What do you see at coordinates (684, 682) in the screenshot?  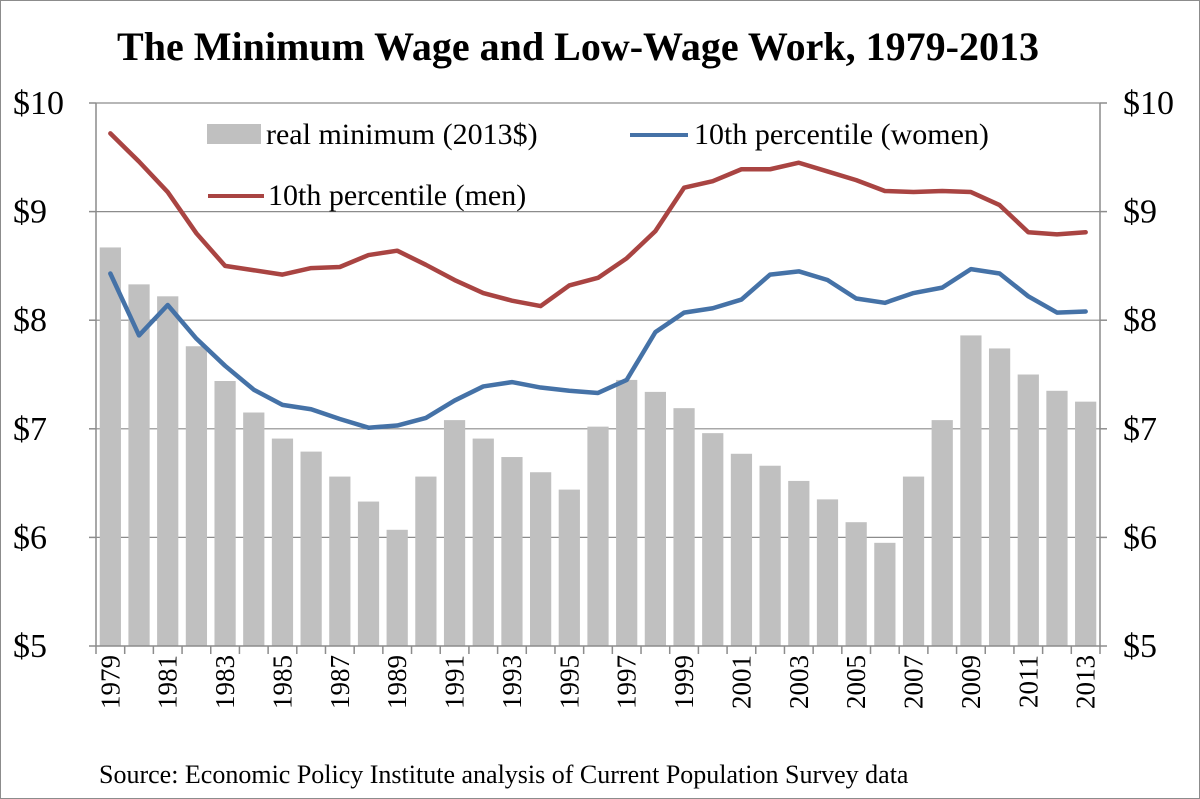 I see `x-tick-label-1999: 1999` at bounding box center [684, 682].